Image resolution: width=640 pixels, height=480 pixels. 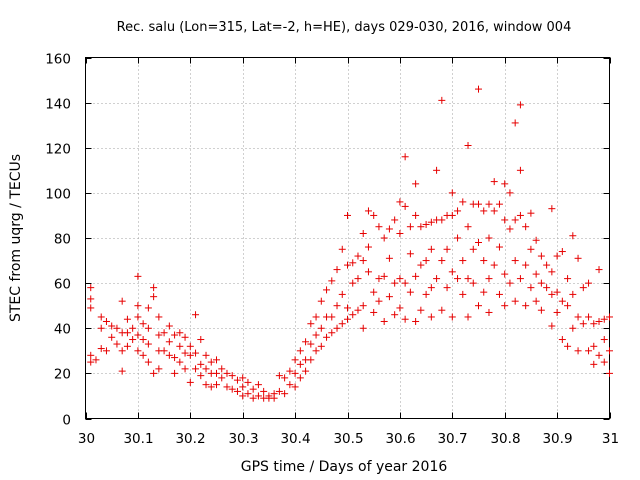 I want to click on y-tick-label: 60, so click(x=62, y=285).